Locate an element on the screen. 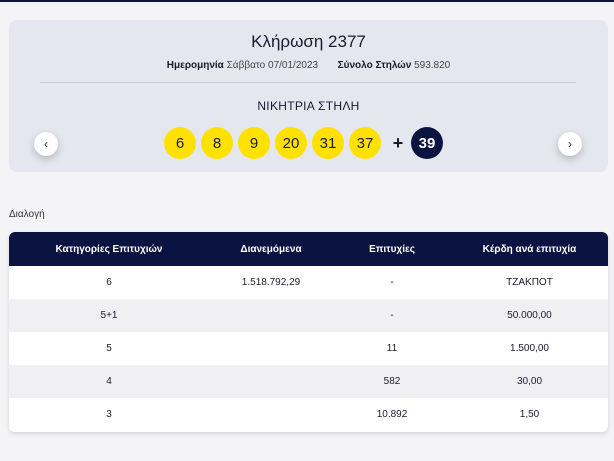  number-ball: 9 is located at coordinates (254, 143).